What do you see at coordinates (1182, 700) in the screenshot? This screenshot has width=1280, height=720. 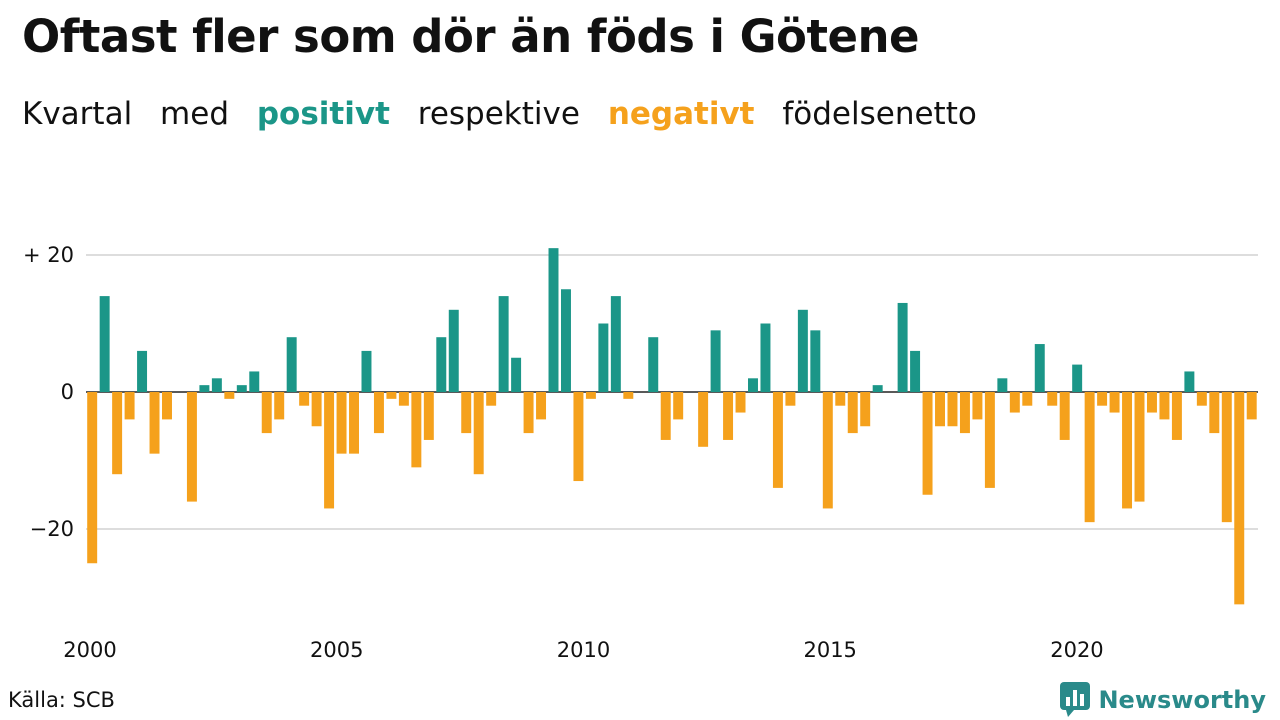 I see `brand-name: Newsworthy` at bounding box center [1182, 700].